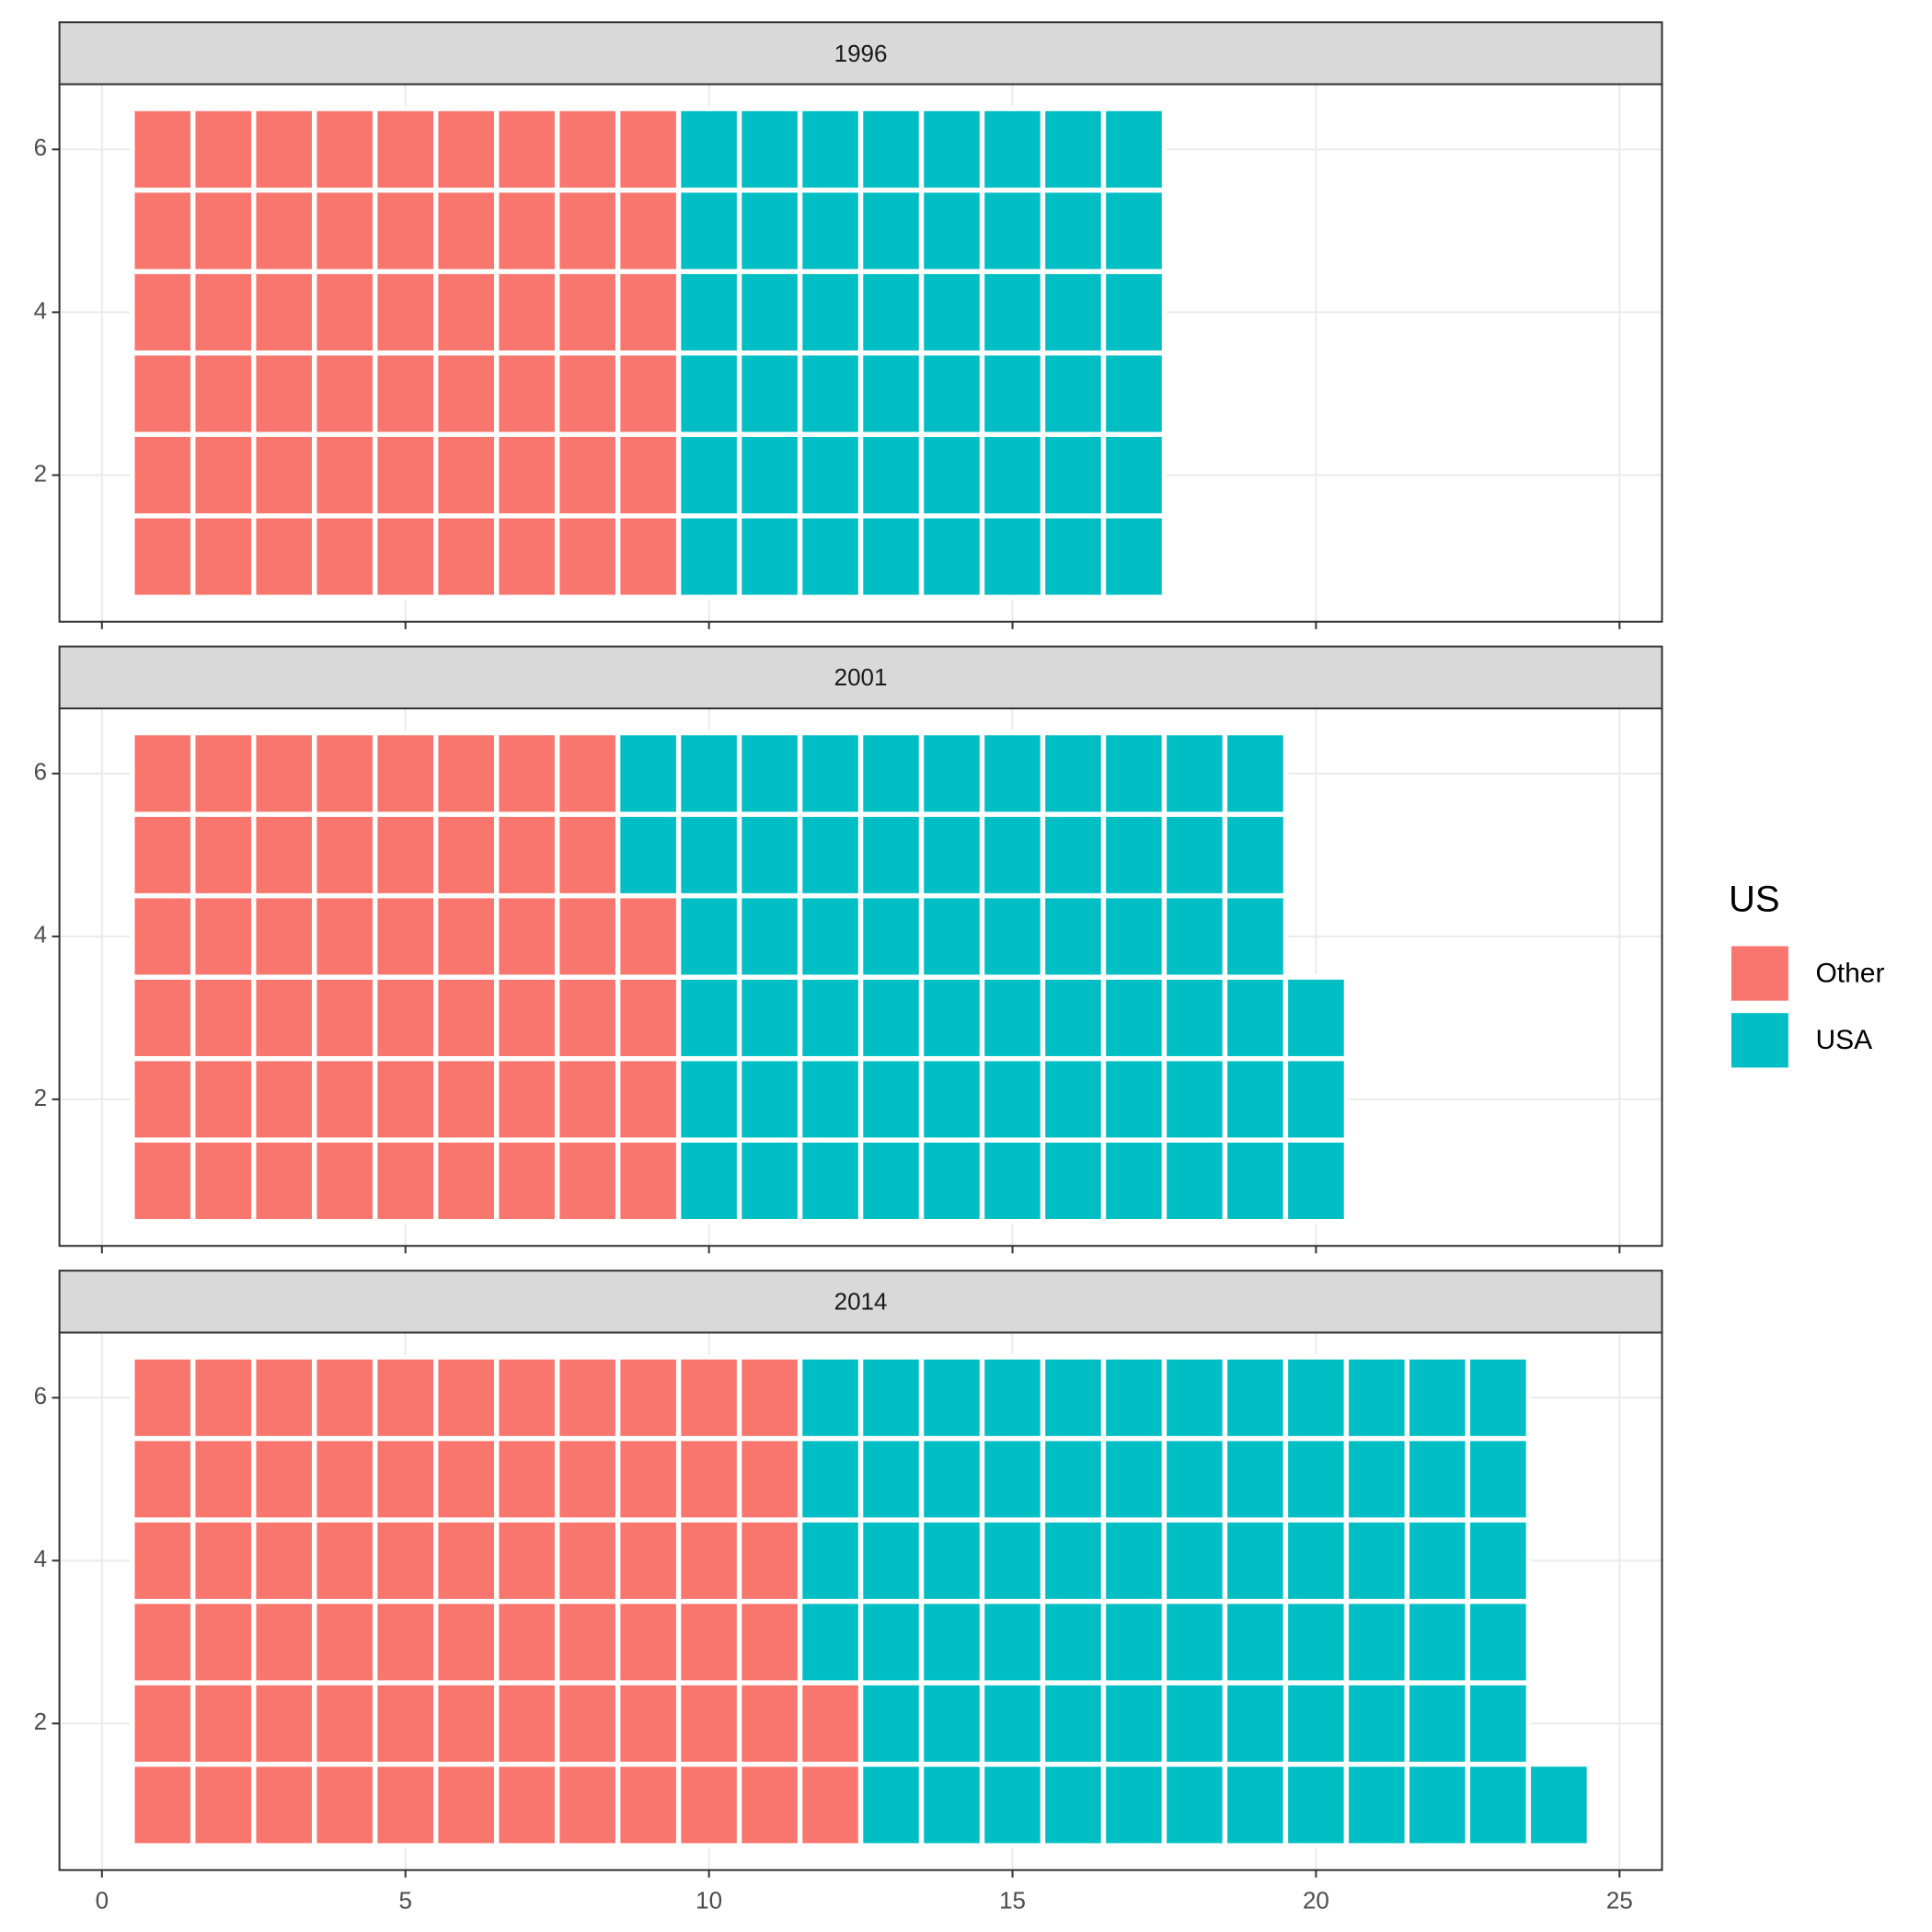 The width and height of the screenshot is (1932, 1932). What do you see at coordinates (1759, 1040) in the screenshot?
I see `legend-key` at bounding box center [1759, 1040].